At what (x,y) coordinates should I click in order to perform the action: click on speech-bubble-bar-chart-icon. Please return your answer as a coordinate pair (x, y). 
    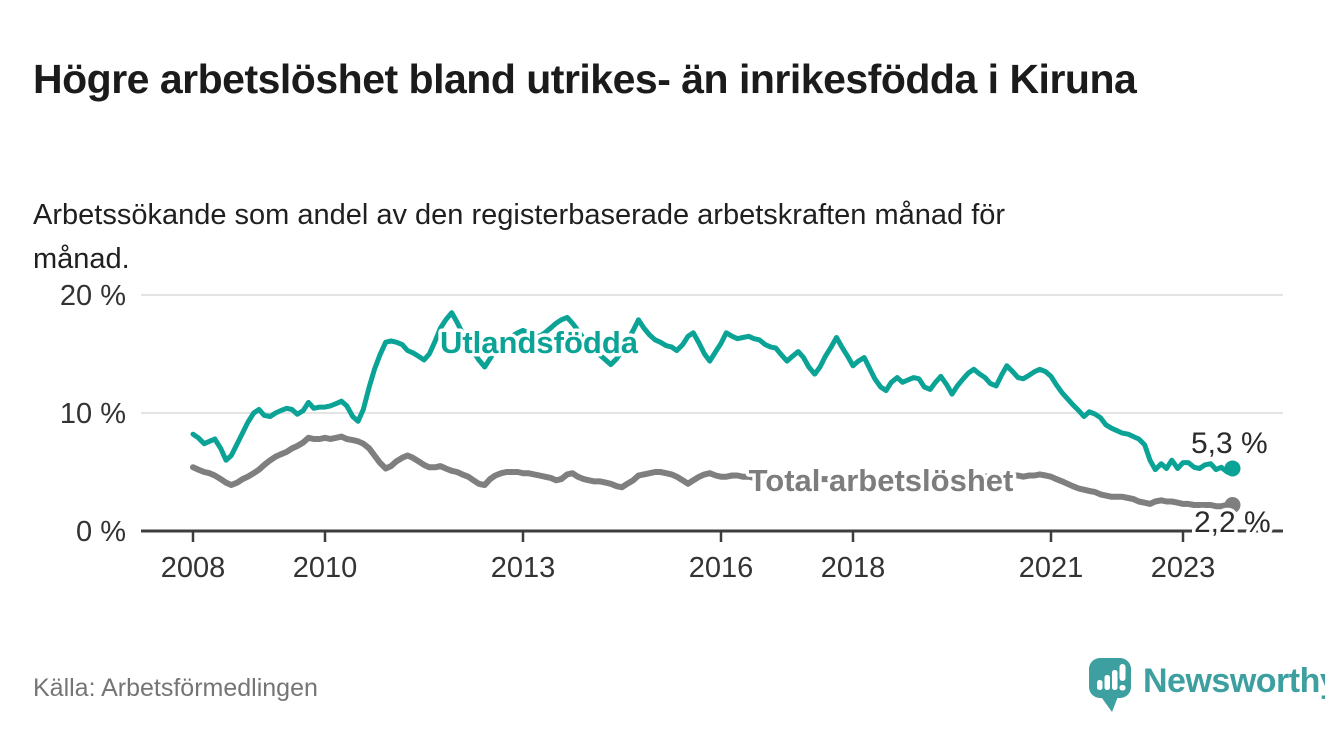
    Looking at the image, I should click on (1110, 685).